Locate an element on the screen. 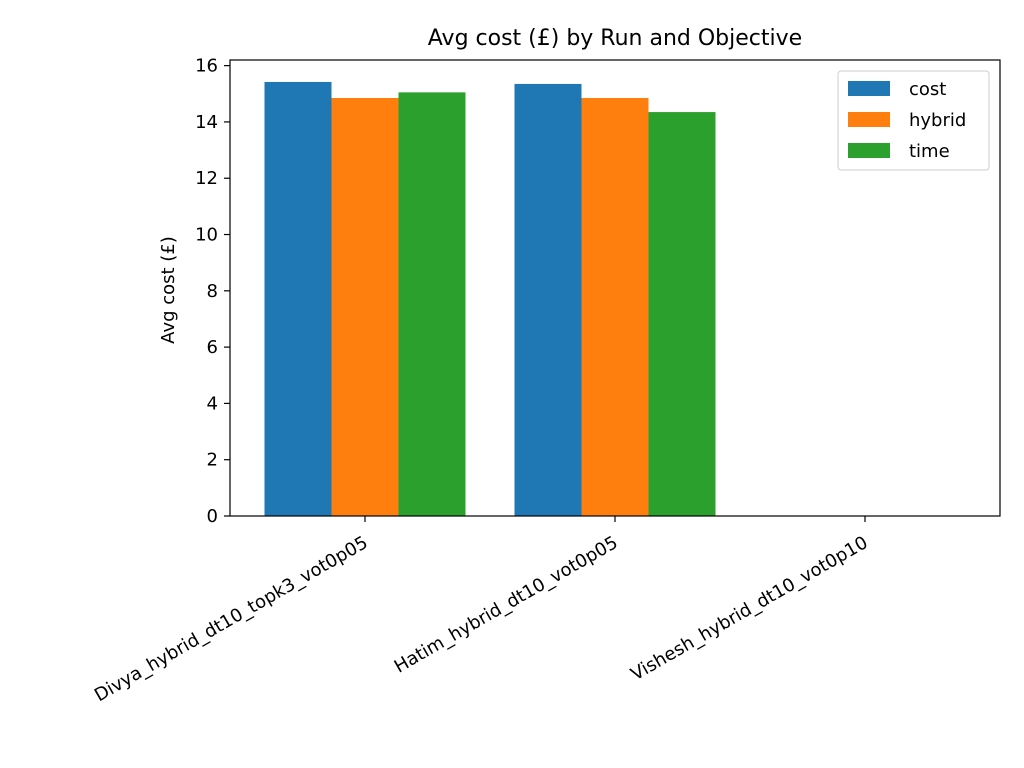 The height and width of the screenshot is (768, 1024). legend-swatch-hybrid is located at coordinates (869, 119).